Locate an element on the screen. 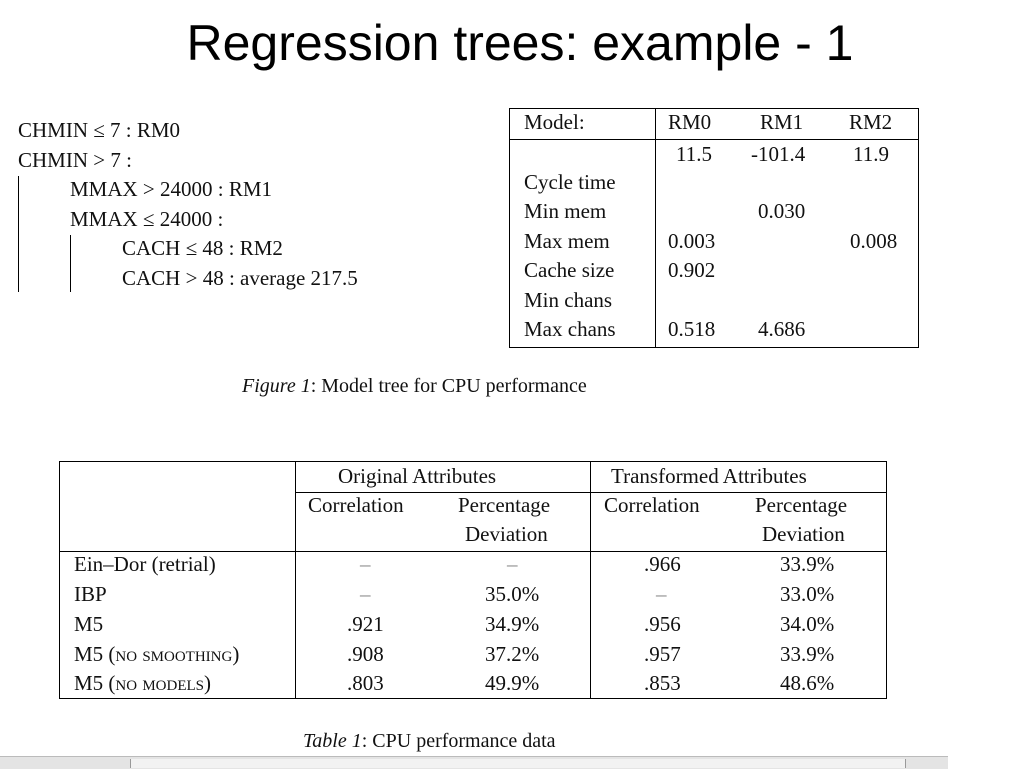  tree-line-6: CACH > 48 : average 217.5 is located at coordinates (240, 277).